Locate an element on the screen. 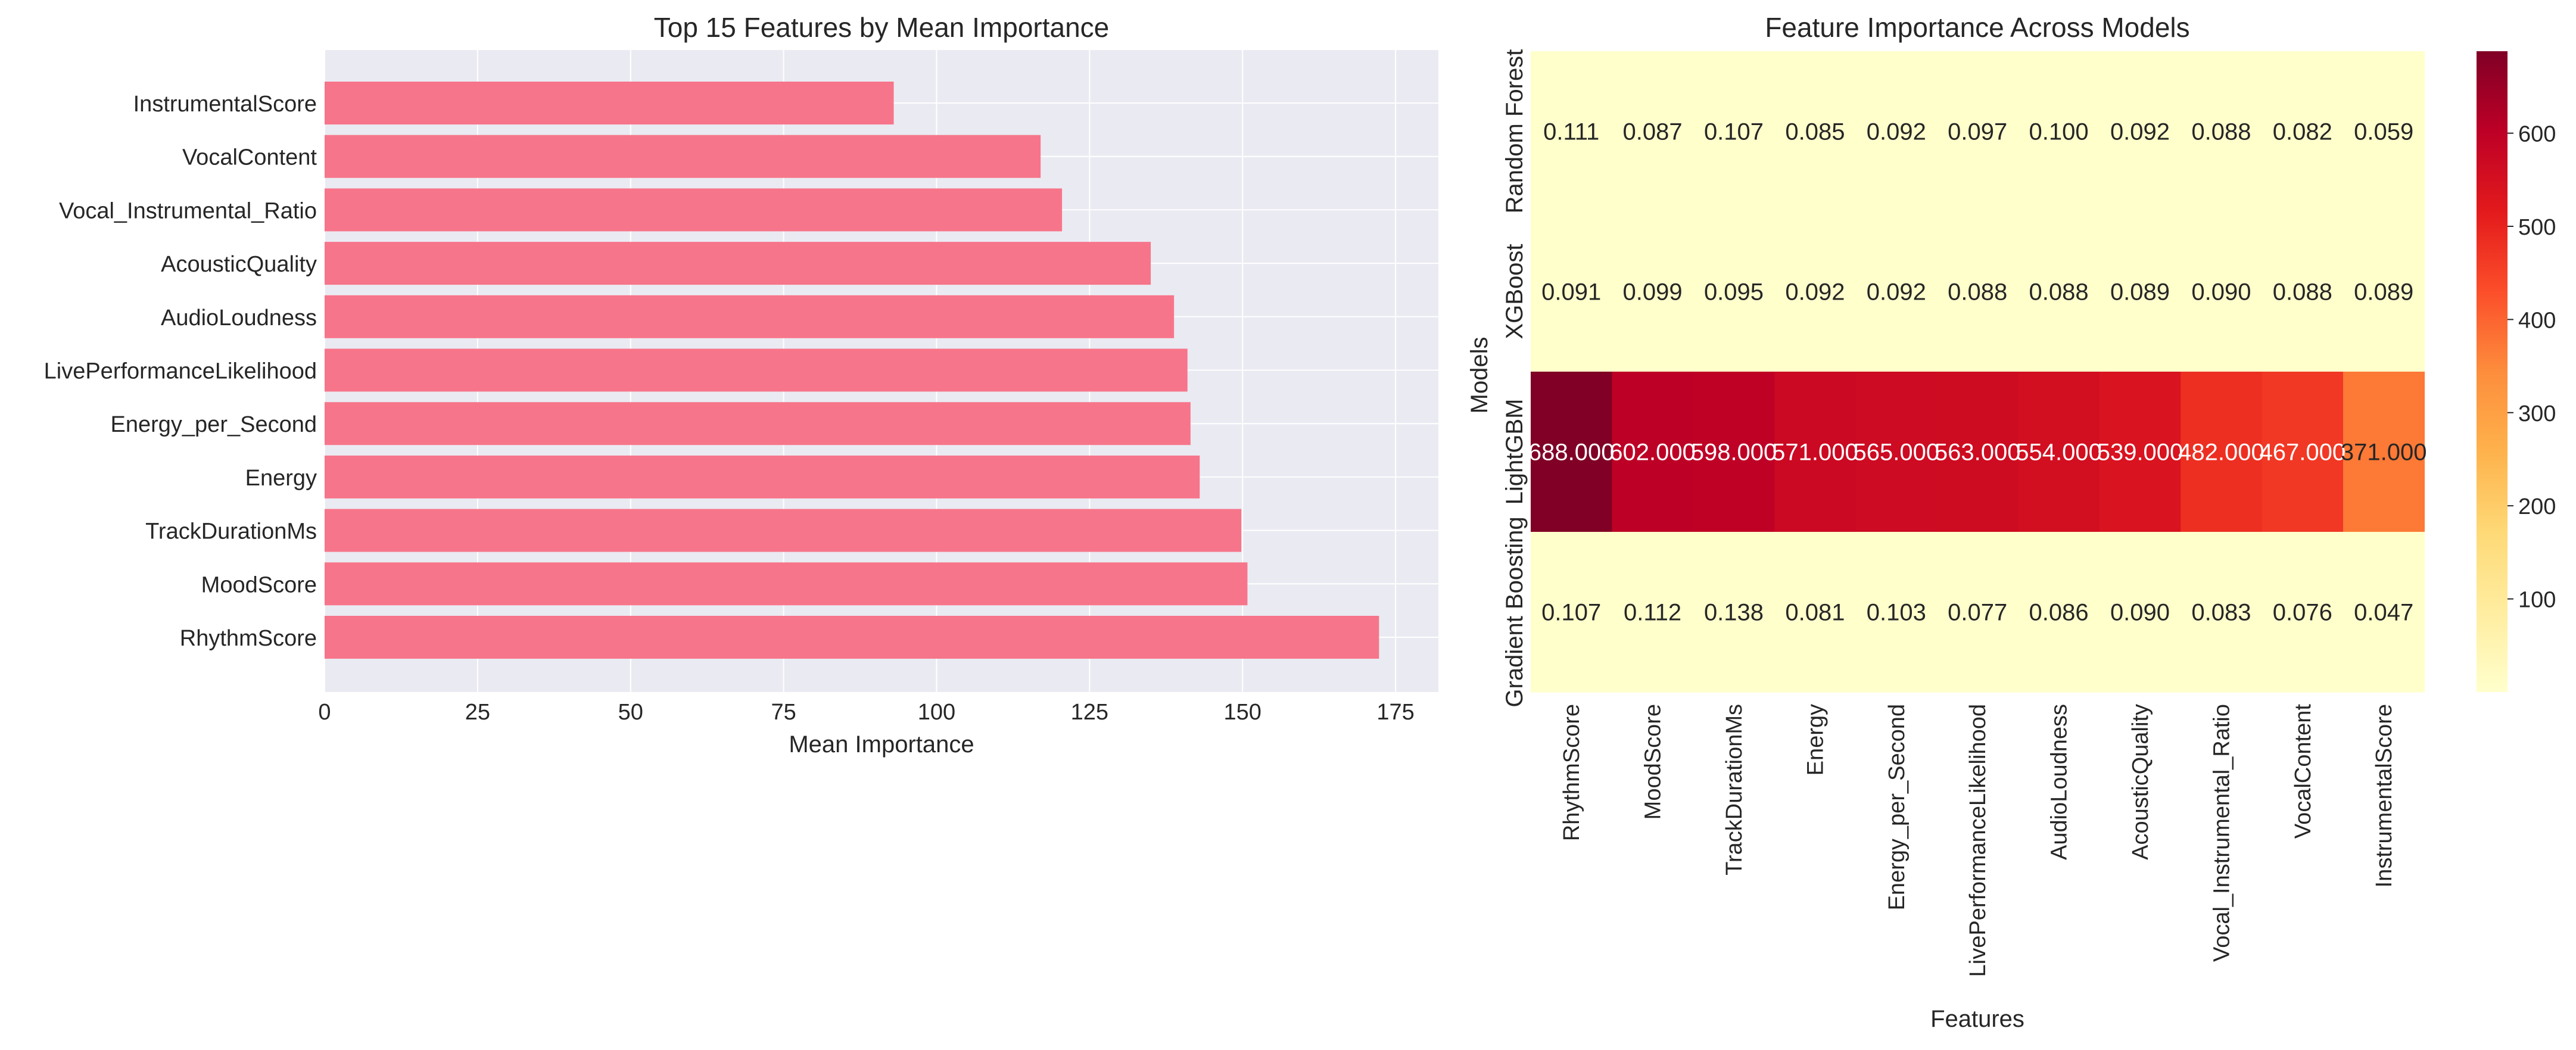 Image resolution: width=2576 pixels, height=1050 pixels. heatmap-cell-value: 563.000 is located at coordinates (1978, 453).